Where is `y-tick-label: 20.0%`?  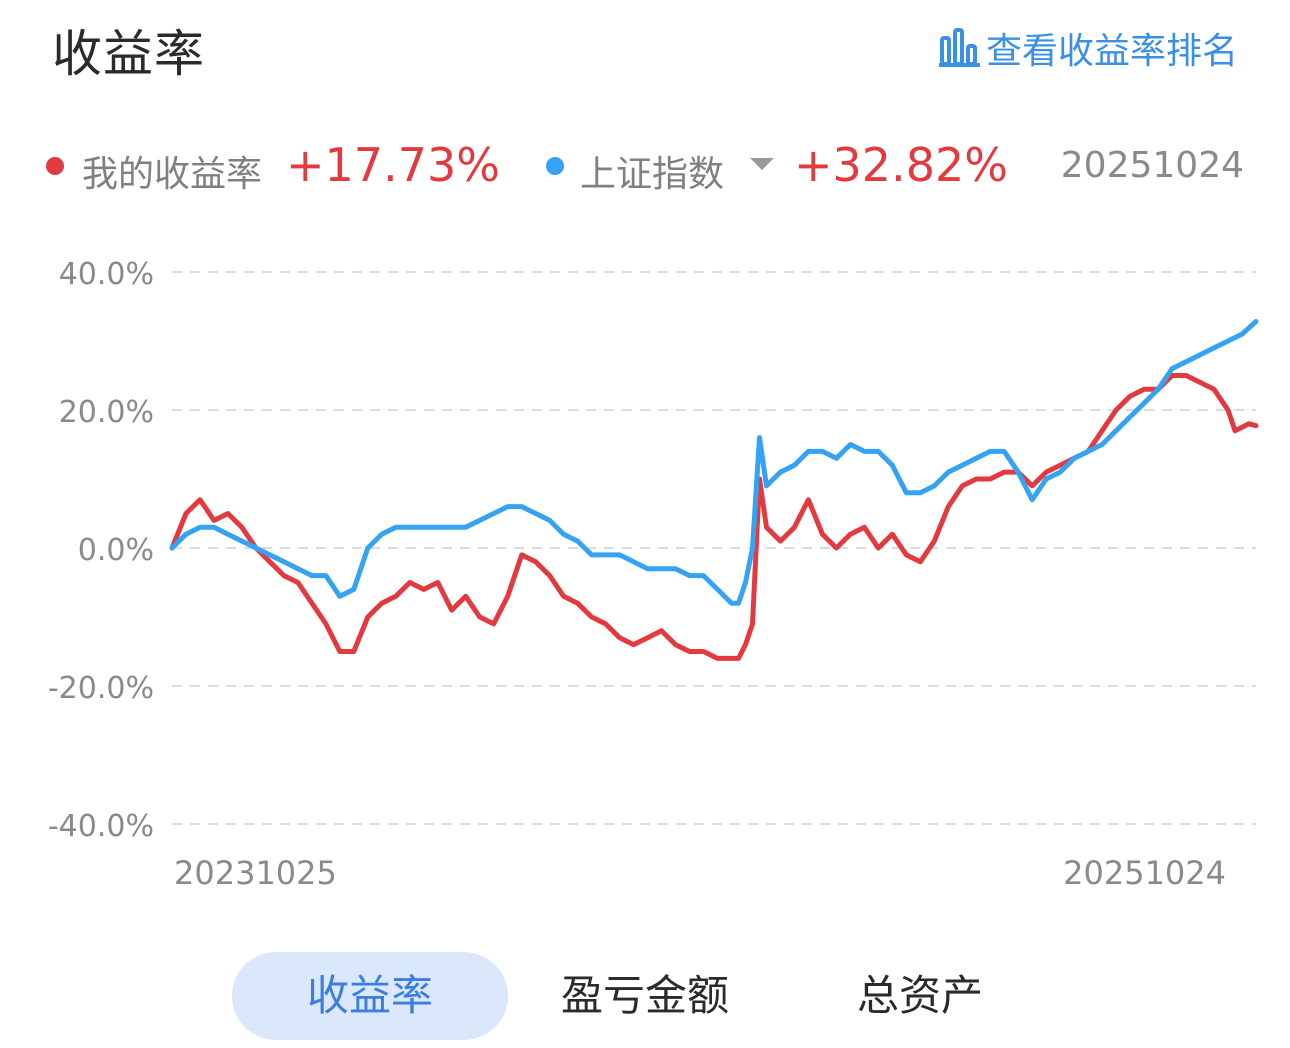 y-tick-label: 20.0% is located at coordinates (106, 412).